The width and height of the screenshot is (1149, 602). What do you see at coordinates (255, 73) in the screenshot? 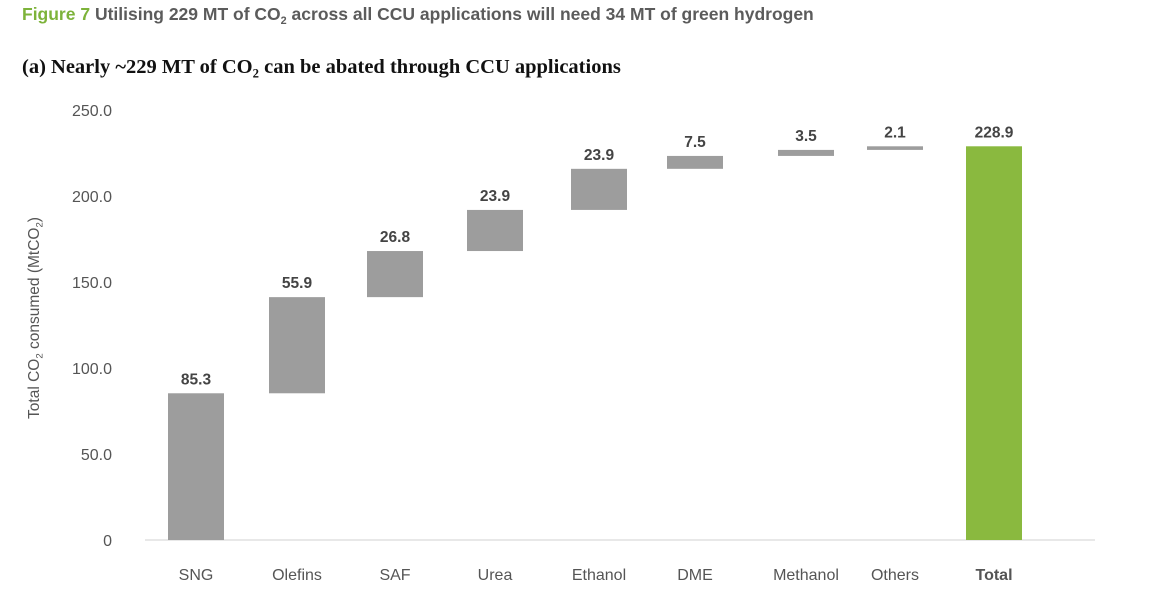
I see `chart-subtitle-subscript: 2` at bounding box center [255, 73].